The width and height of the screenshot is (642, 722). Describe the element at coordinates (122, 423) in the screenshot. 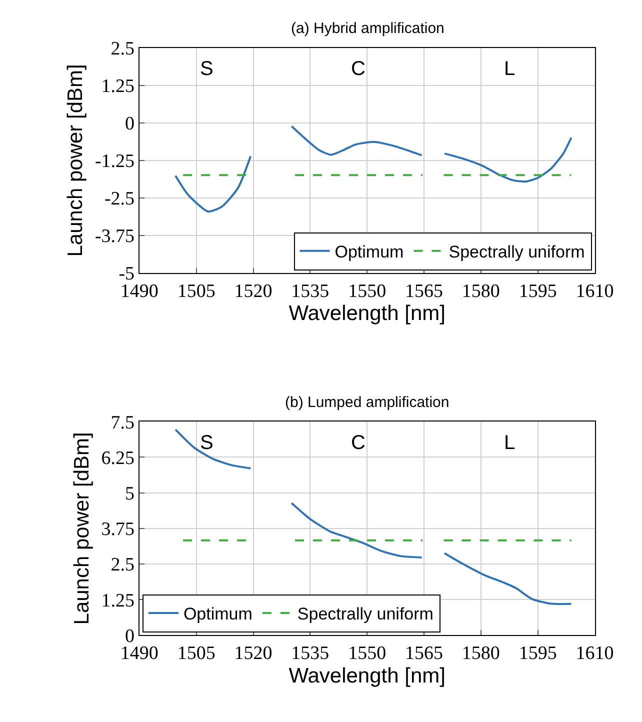

I see `y-tick-label: 7.5` at that location.